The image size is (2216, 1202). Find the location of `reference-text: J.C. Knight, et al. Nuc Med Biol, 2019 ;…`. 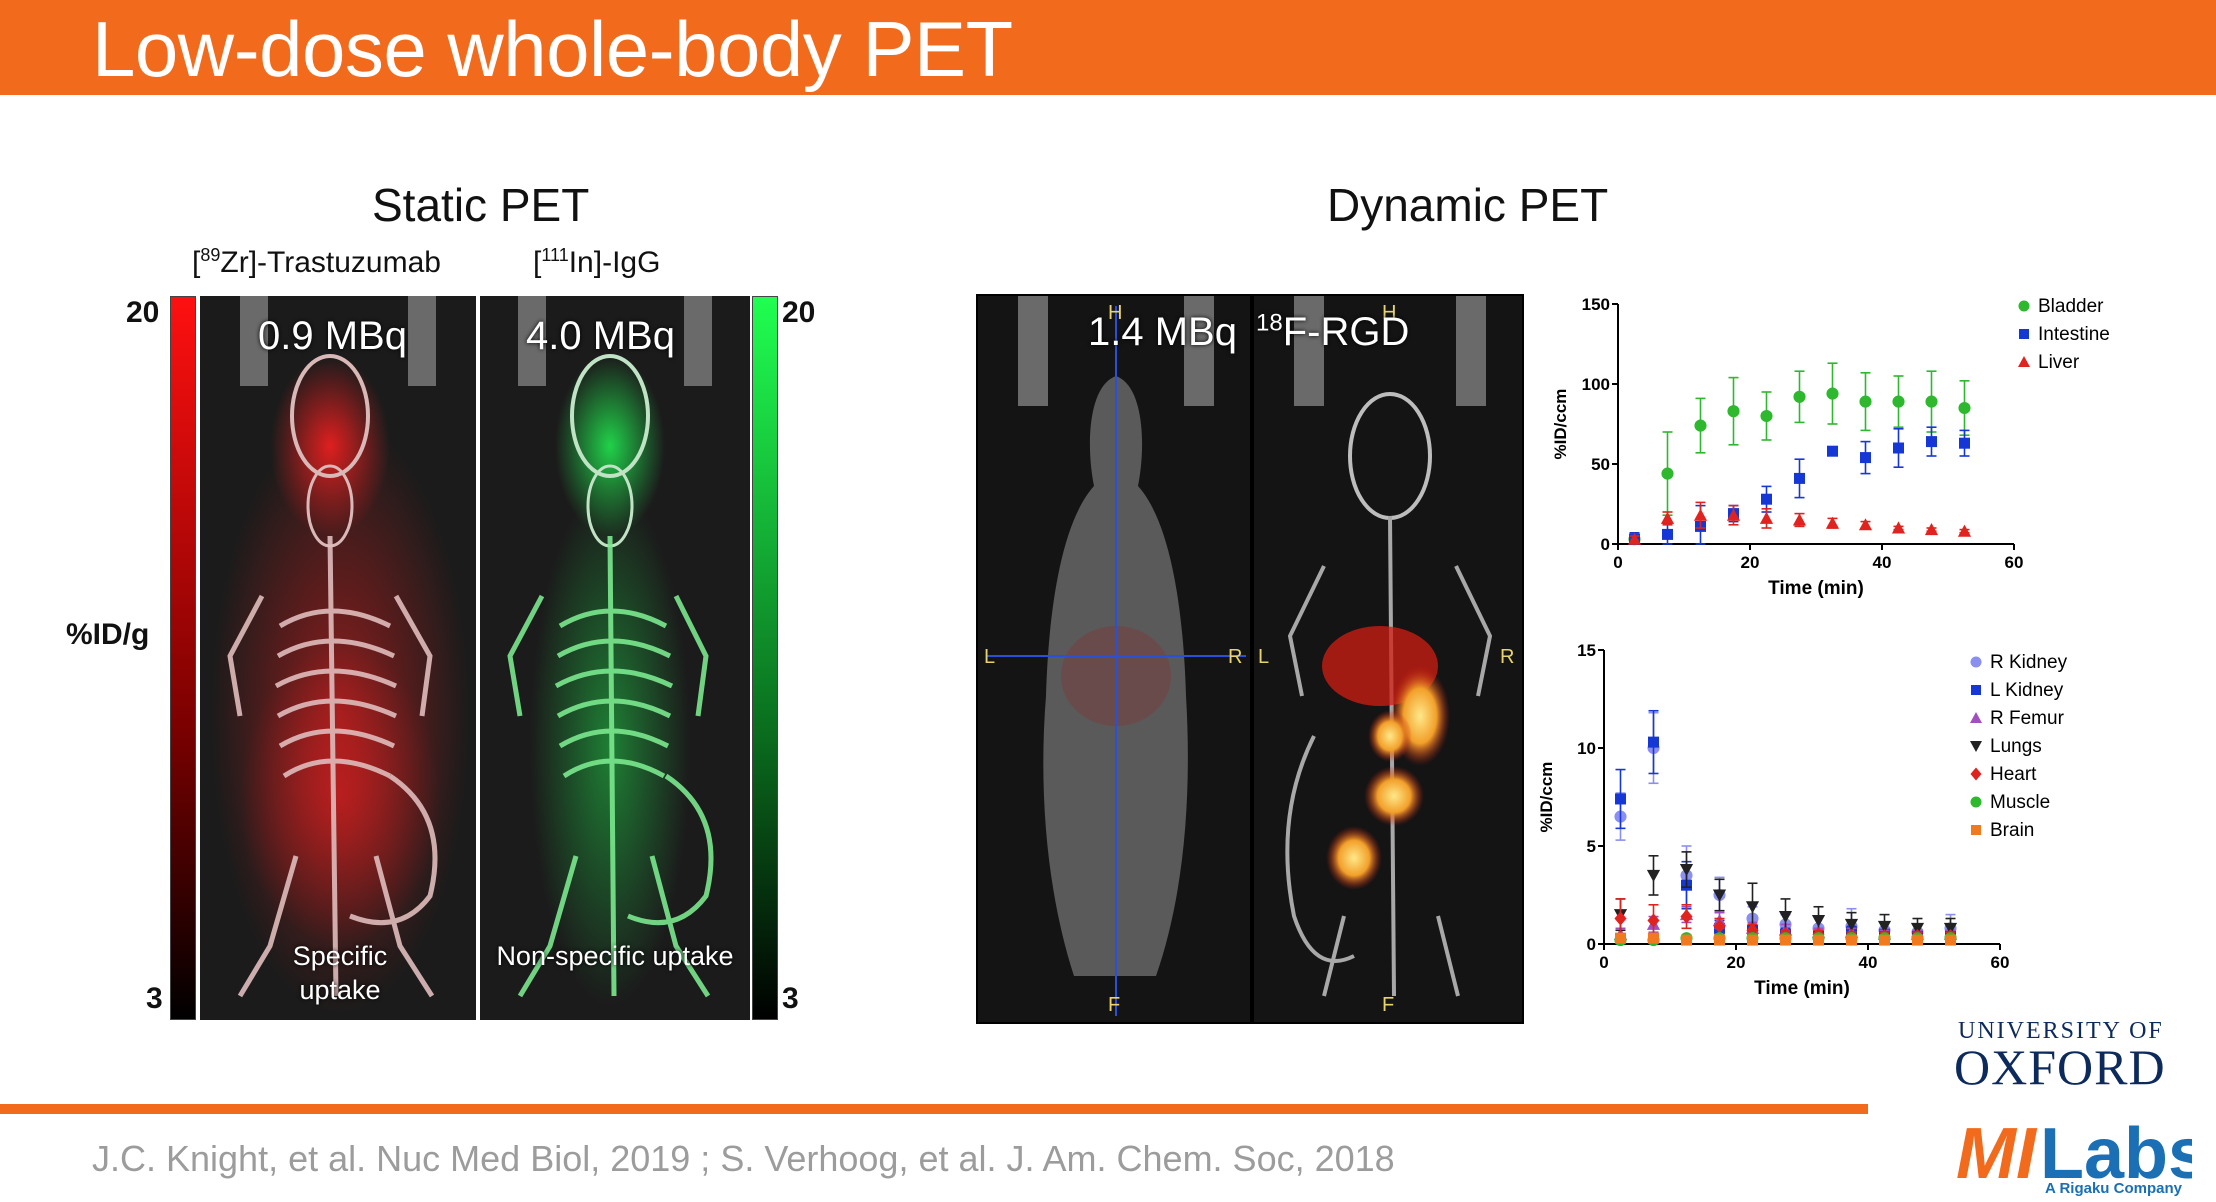

reference-text: J.C. Knight, et al. Nuc Med Biol, 2019 ;… is located at coordinates (743, 1158).